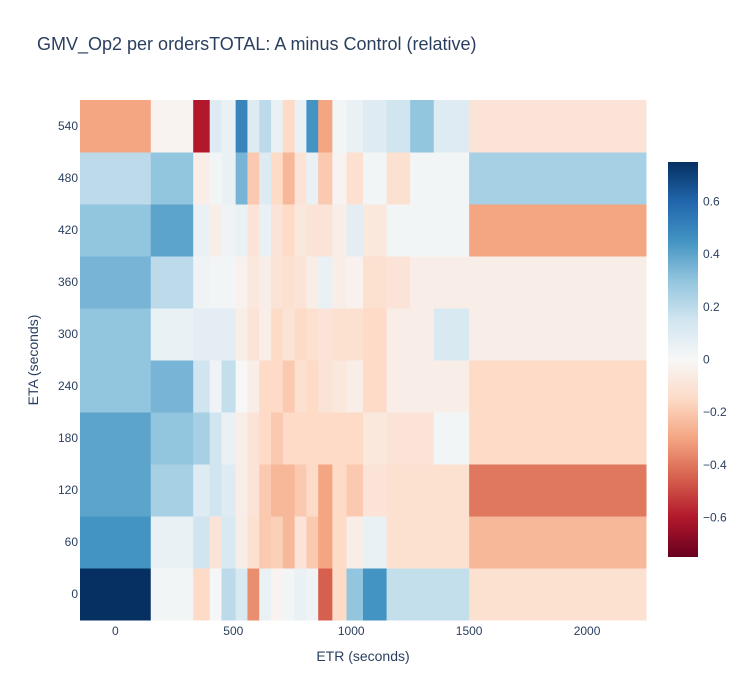 This screenshot has width=750, height=700. I want to click on y-tick-label: 420, so click(68, 230).